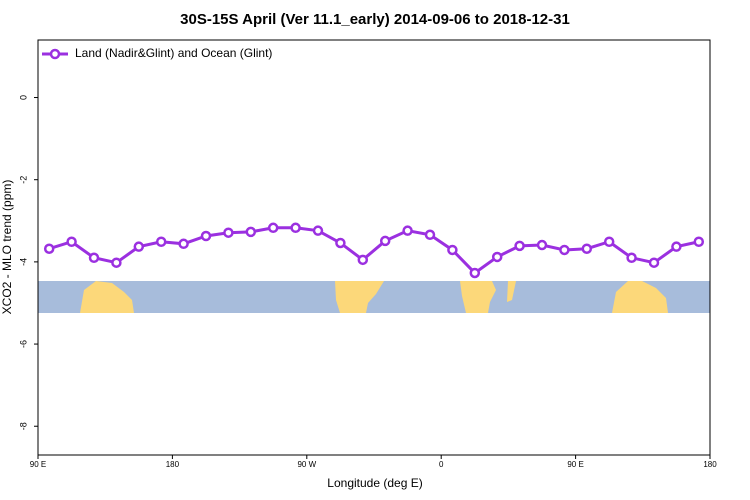  I want to click on map-strip, so click(374, 297).